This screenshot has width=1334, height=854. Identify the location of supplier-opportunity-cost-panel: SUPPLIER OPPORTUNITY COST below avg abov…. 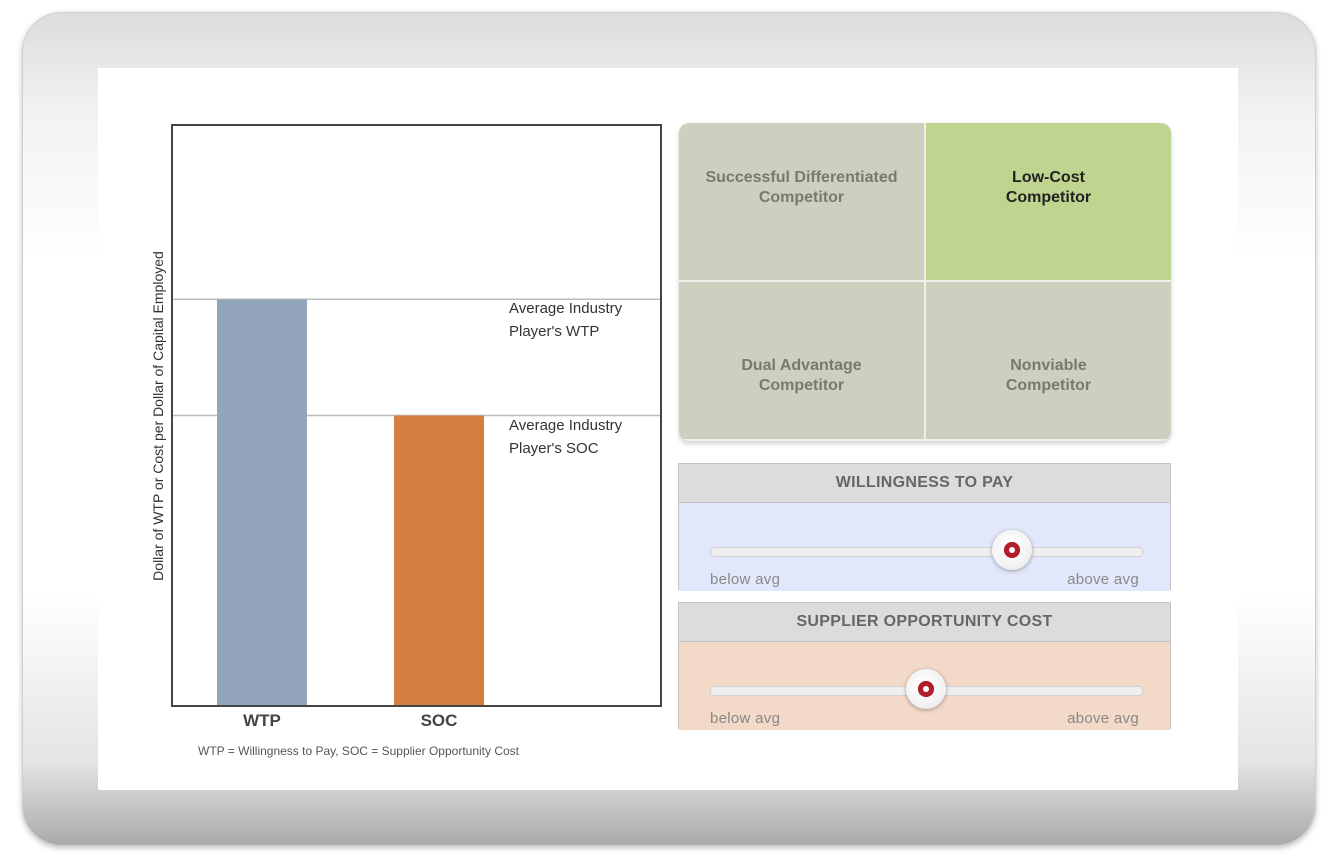
(924, 666).